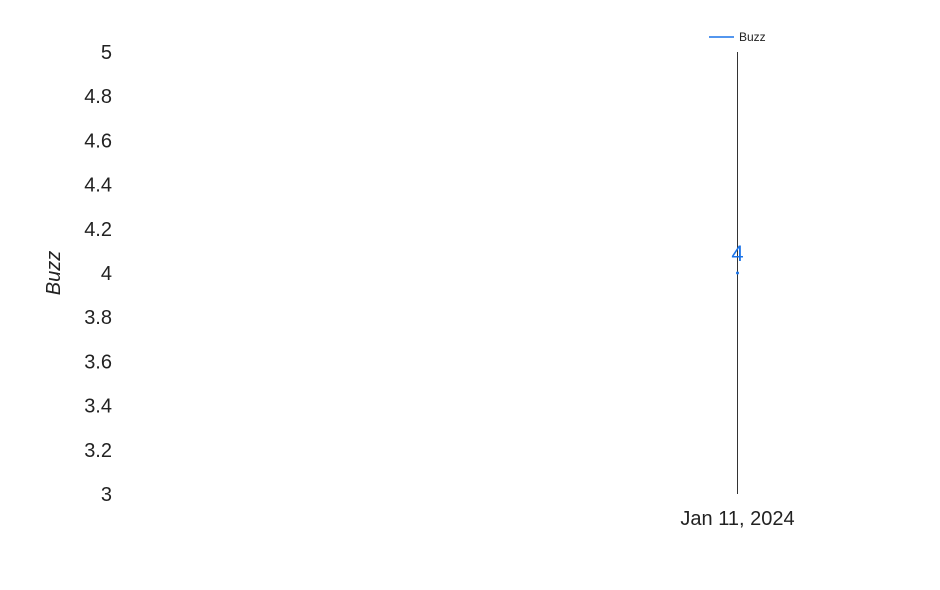 The height and width of the screenshot is (590, 940). What do you see at coordinates (737, 37) in the screenshot?
I see `legend: Buzz` at bounding box center [737, 37].